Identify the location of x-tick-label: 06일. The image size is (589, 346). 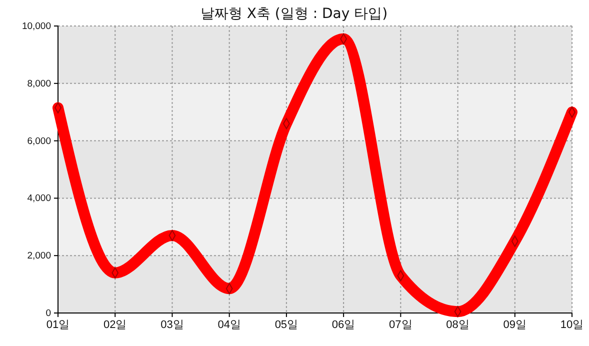
(344, 324).